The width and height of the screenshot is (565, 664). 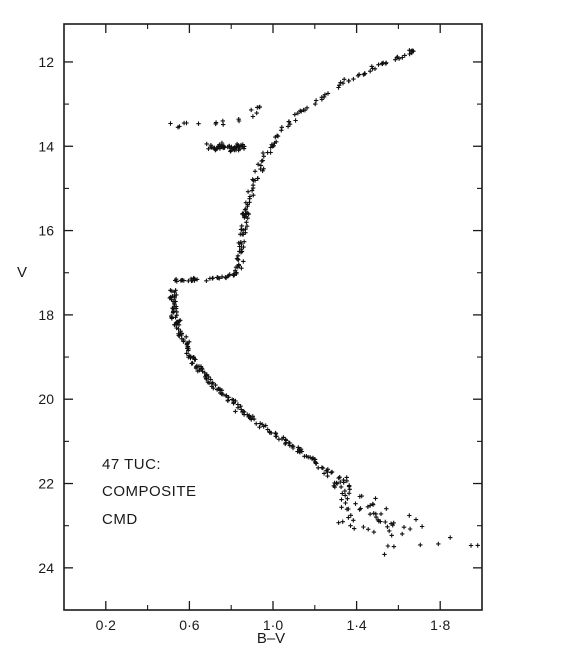 I want to click on y-tick-label: 12, so click(x=46, y=62).